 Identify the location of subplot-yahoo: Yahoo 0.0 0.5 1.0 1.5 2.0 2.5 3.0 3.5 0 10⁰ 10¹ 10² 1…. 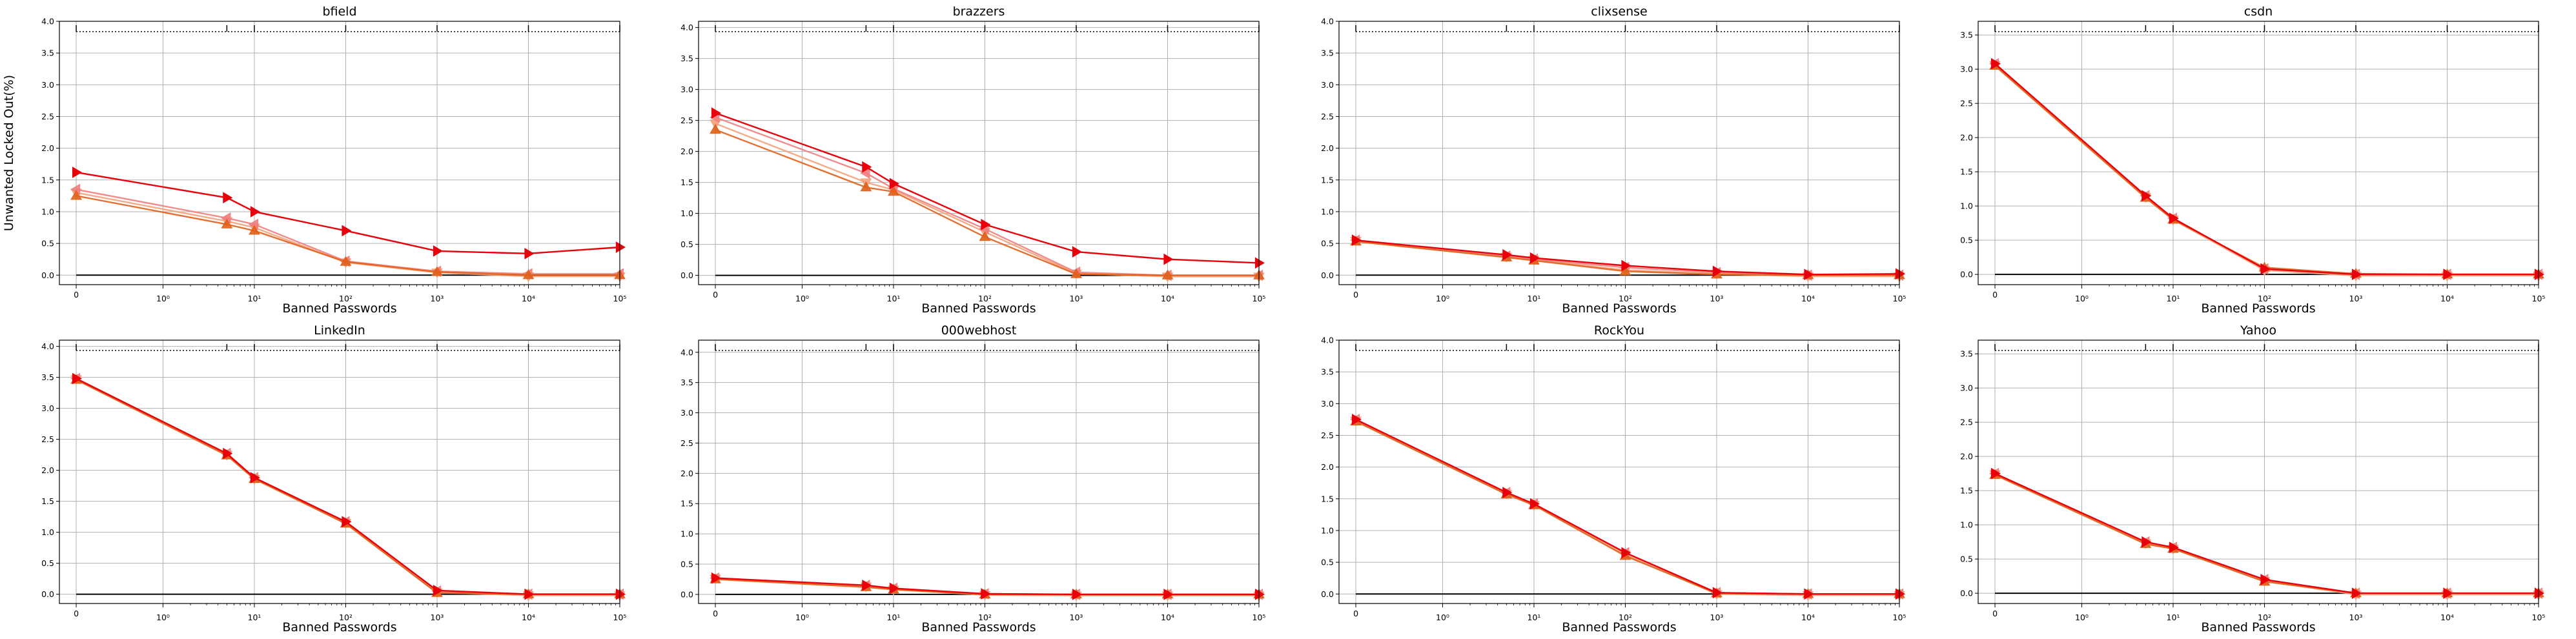
(2253, 478).